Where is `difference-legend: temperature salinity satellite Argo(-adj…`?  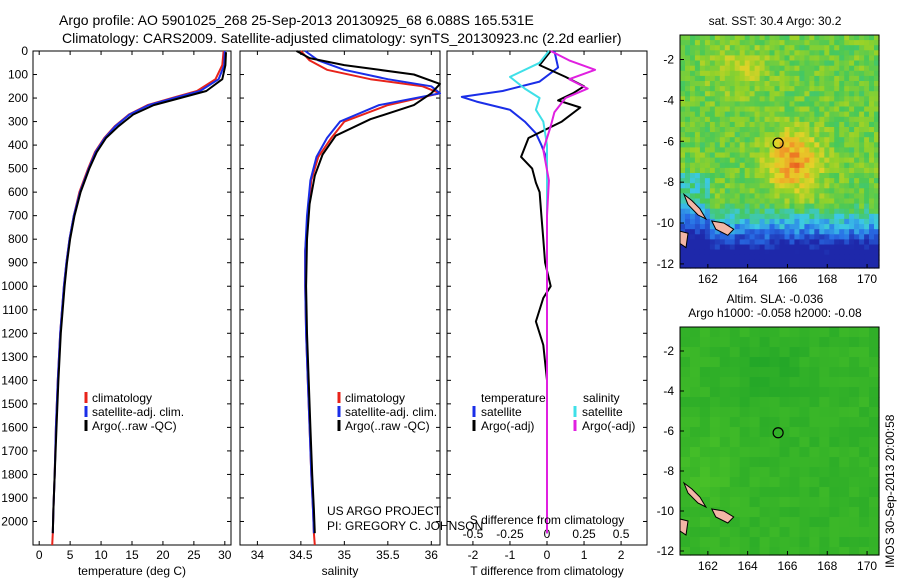
difference-legend: temperature salinity satellite Argo(-adj… is located at coordinates (553, 412).